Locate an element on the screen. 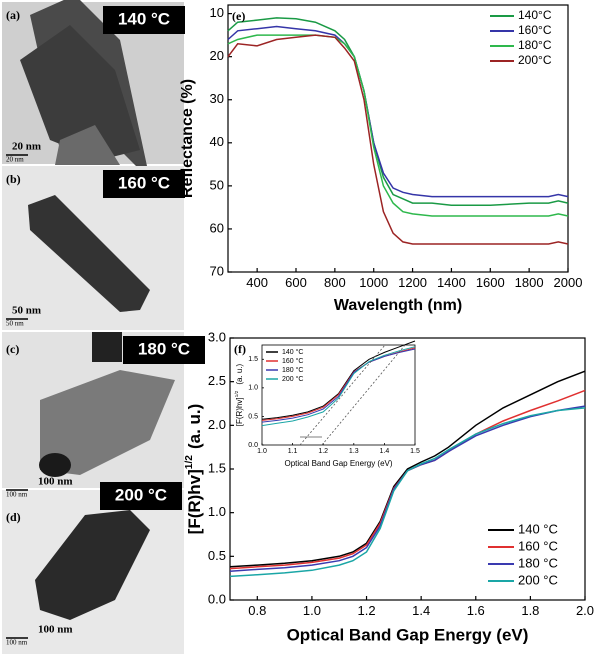  x-axis-label: Wavelength (nm) is located at coordinates (398, 305).